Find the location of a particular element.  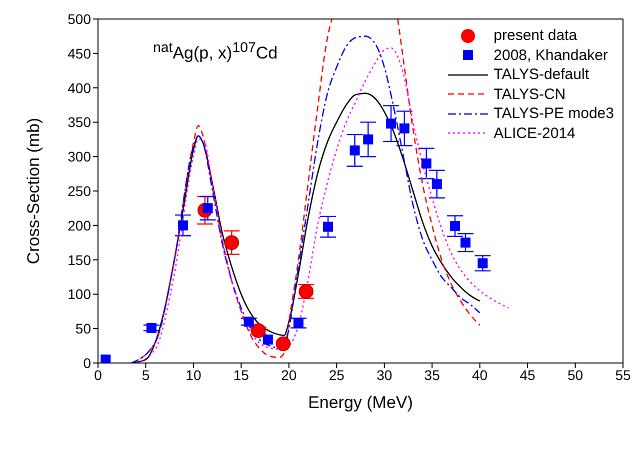

x-tick-label: 10 is located at coordinates (194, 374).